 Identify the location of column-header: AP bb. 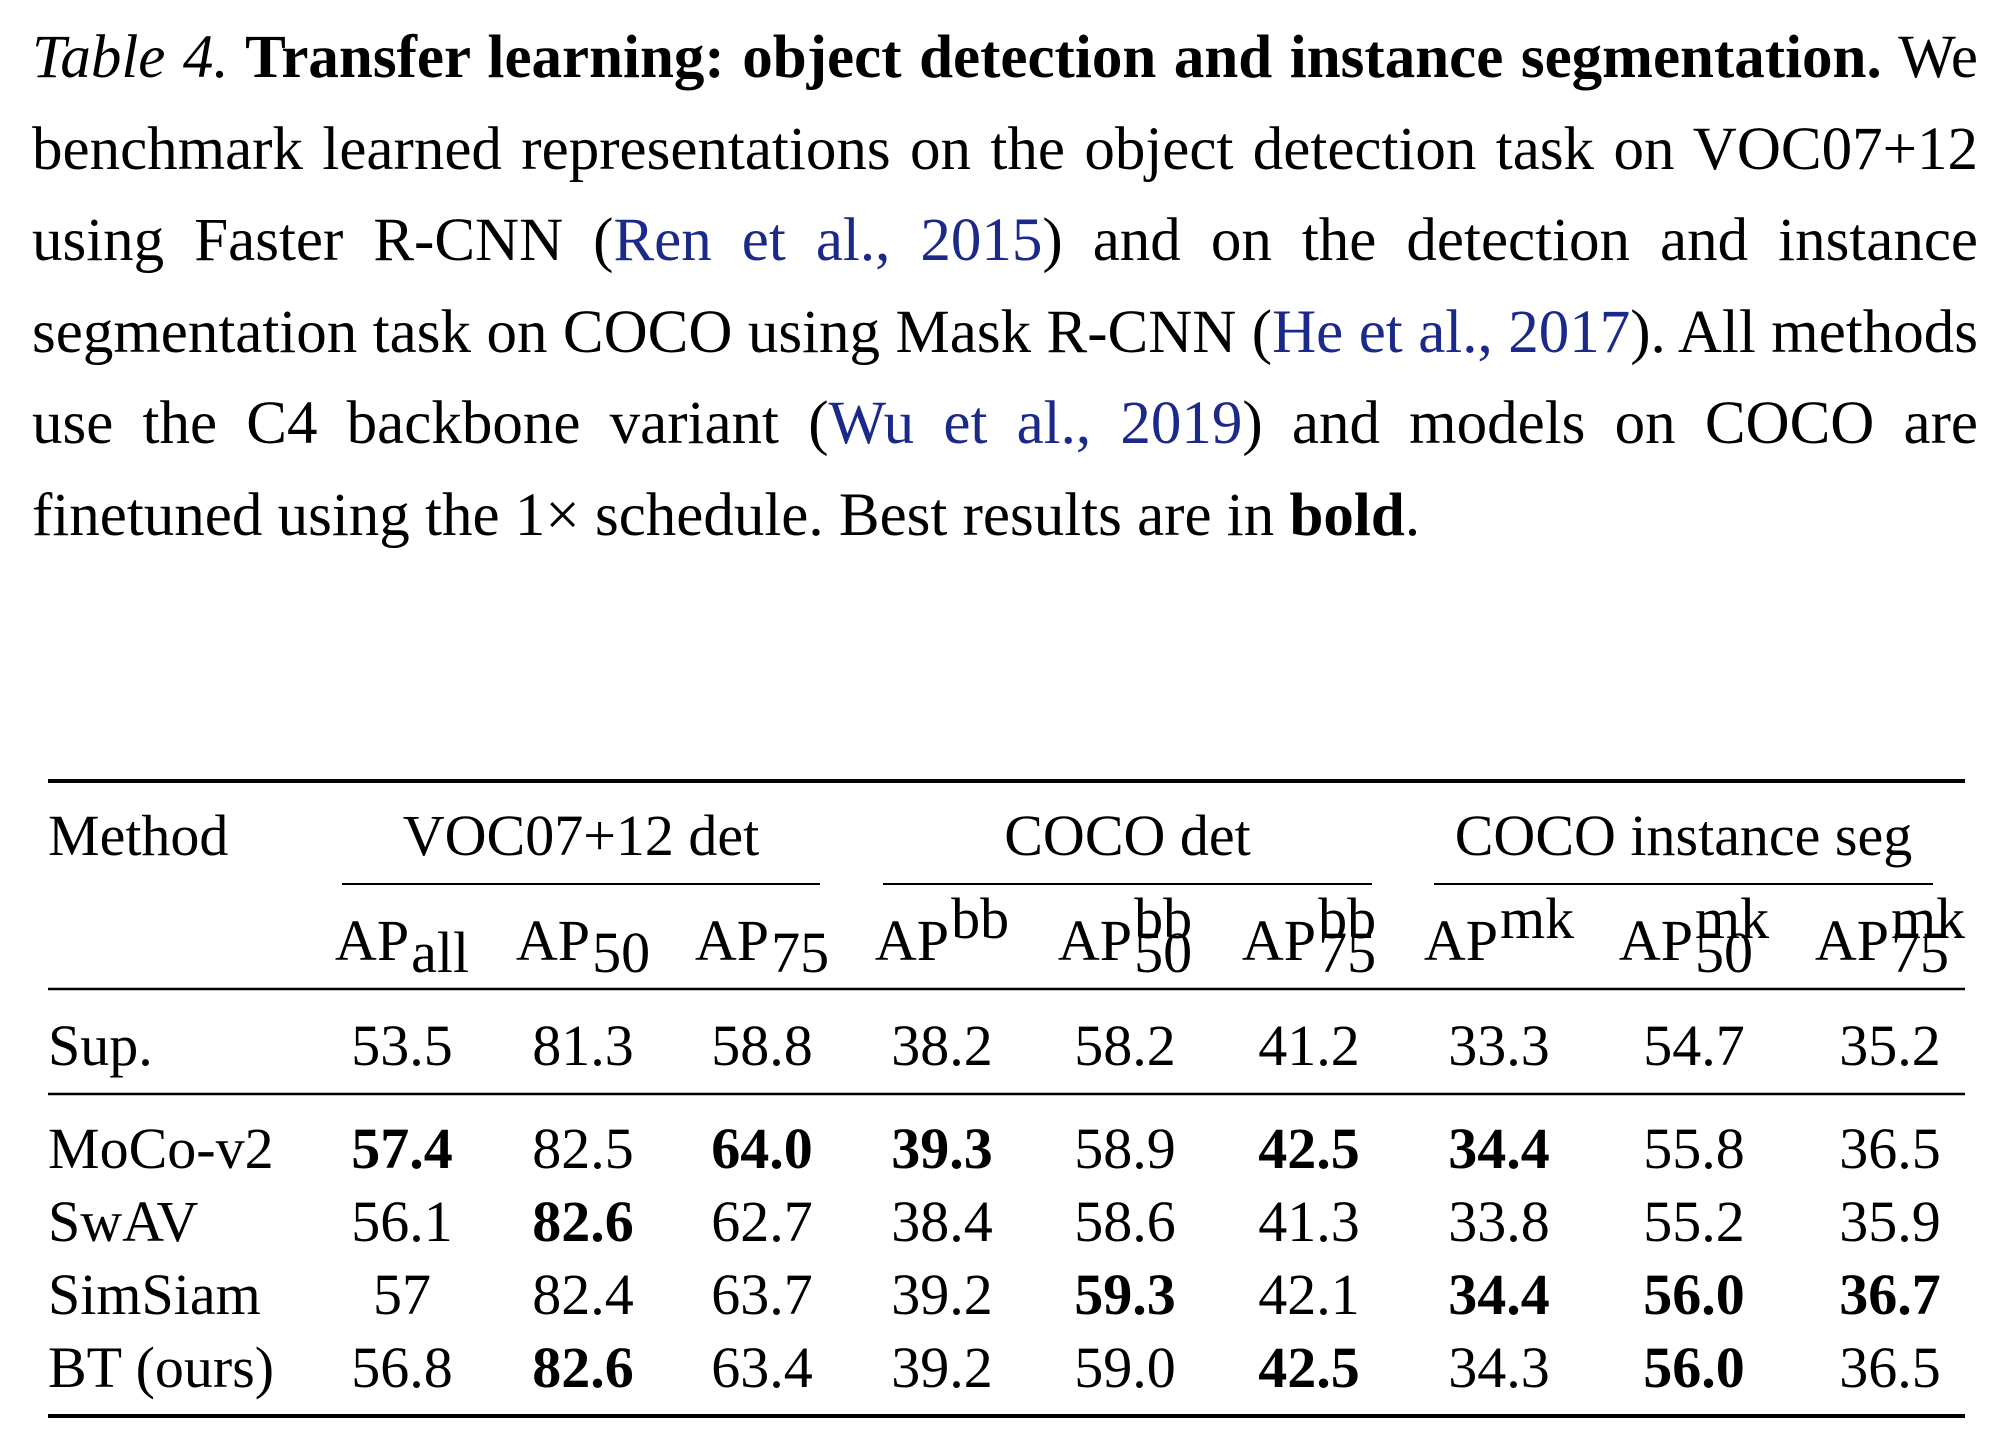
(942, 929).